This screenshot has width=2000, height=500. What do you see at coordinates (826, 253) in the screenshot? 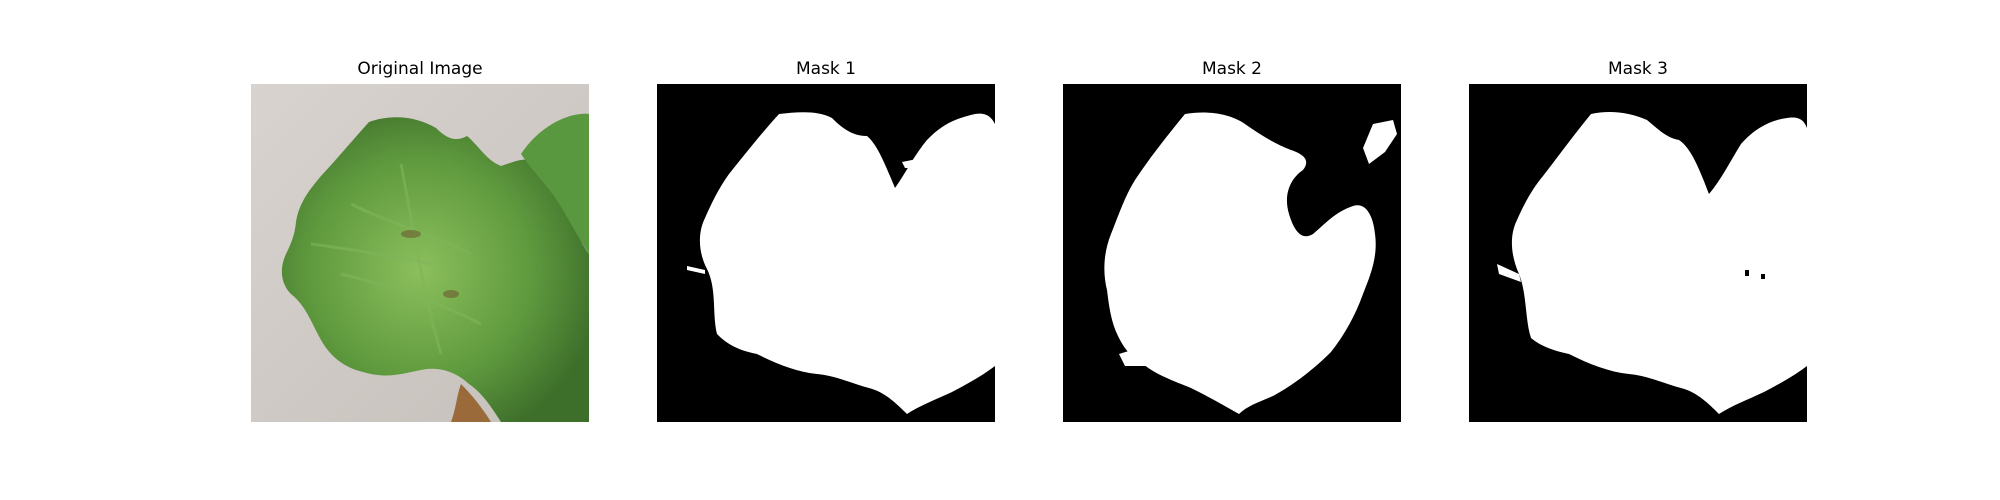
I see `mask-1-image` at bounding box center [826, 253].